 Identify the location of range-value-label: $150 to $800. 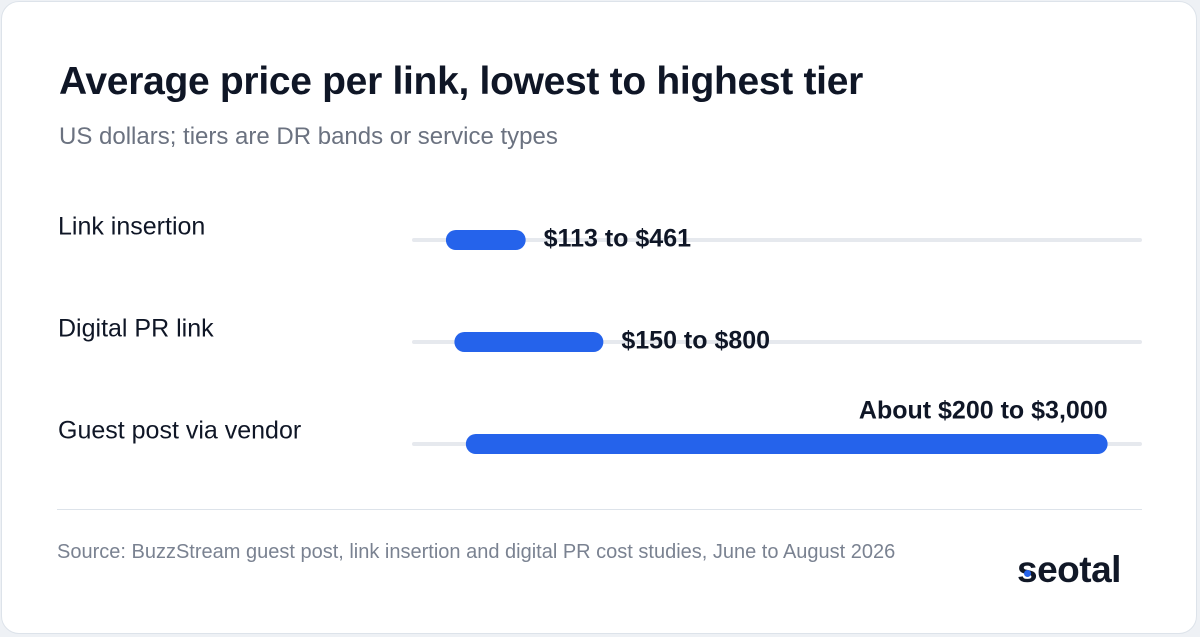
(695, 341).